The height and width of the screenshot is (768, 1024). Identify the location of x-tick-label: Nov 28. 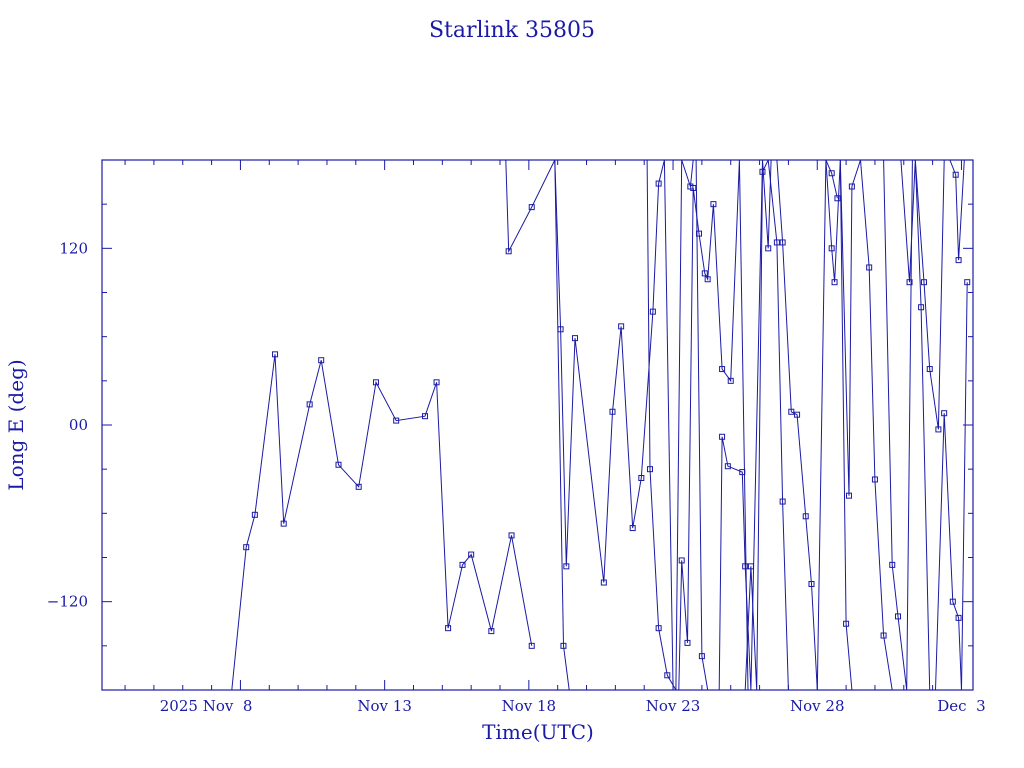
(817, 706).